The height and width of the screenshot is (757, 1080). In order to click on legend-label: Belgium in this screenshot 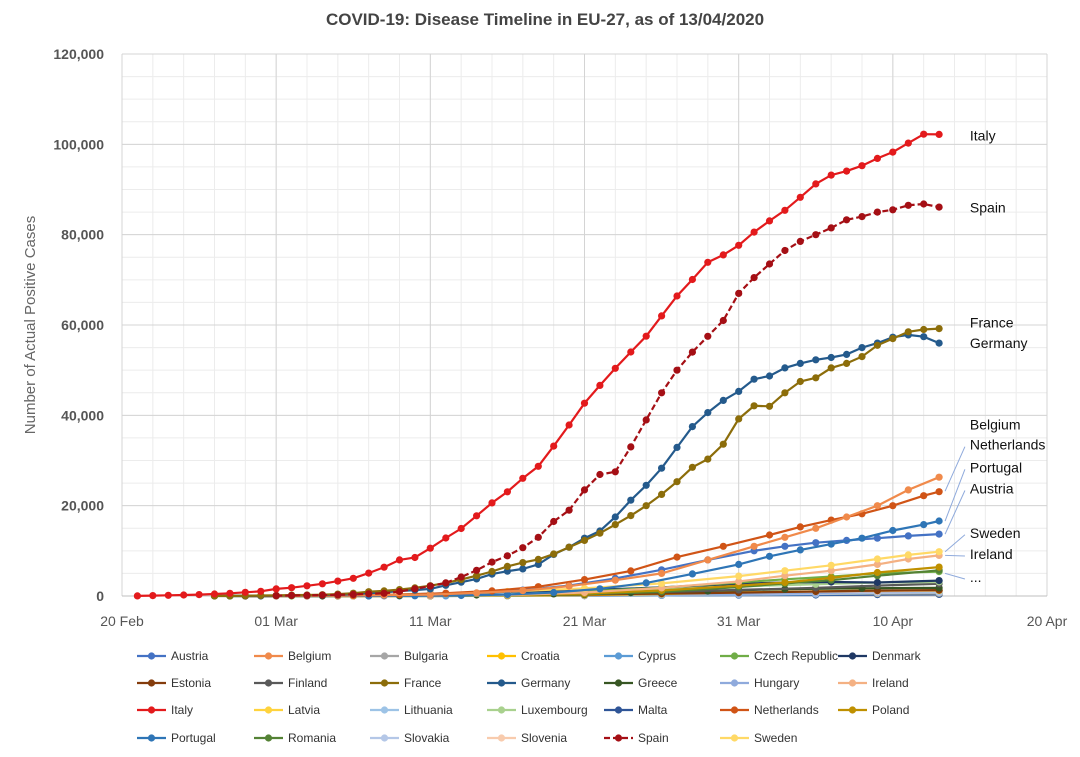, I will do `click(309, 656)`.